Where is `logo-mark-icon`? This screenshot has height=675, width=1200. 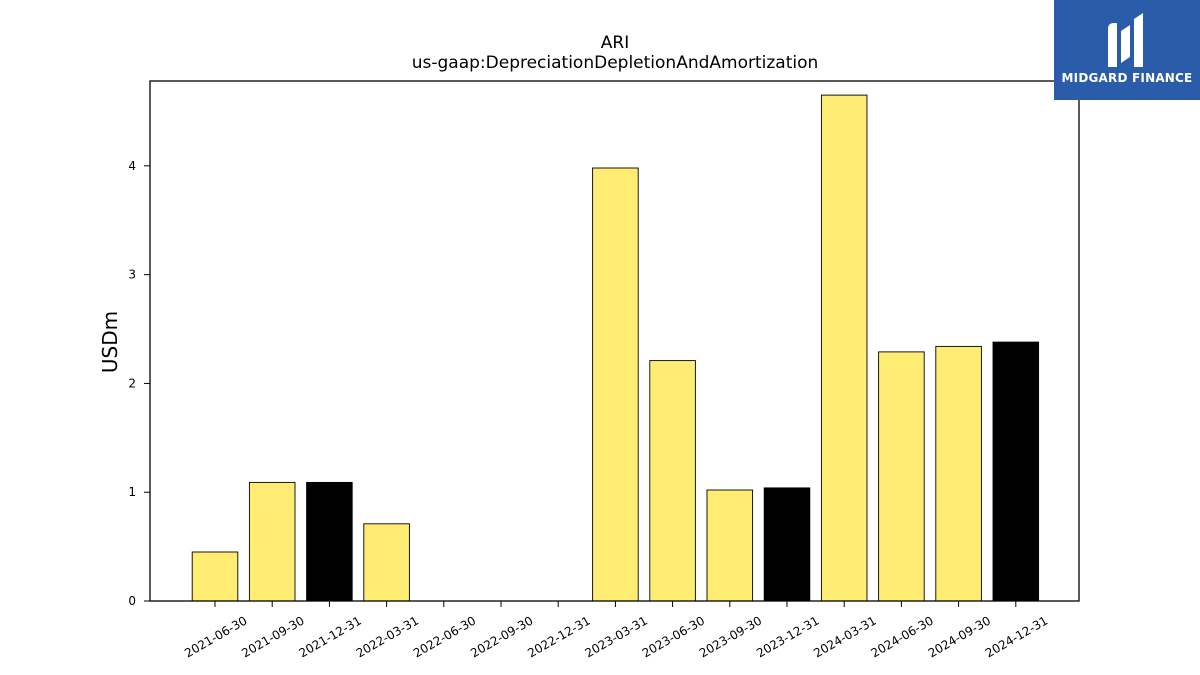 logo-mark-icon is located at coordinates (1125, 40).